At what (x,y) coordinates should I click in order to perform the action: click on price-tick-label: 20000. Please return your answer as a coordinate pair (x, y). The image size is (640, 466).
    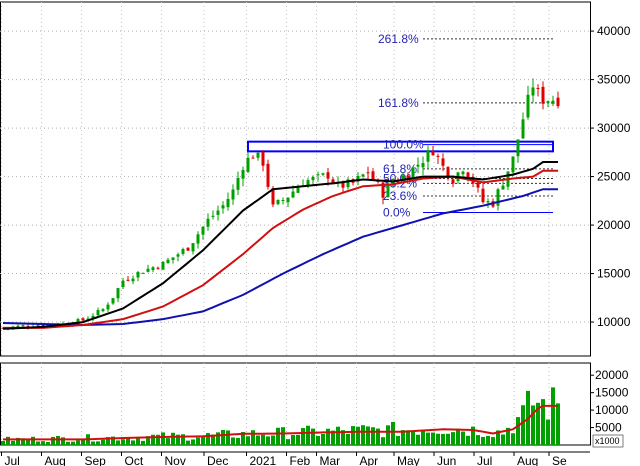
    Looking at the image, I should click on (614, 225).